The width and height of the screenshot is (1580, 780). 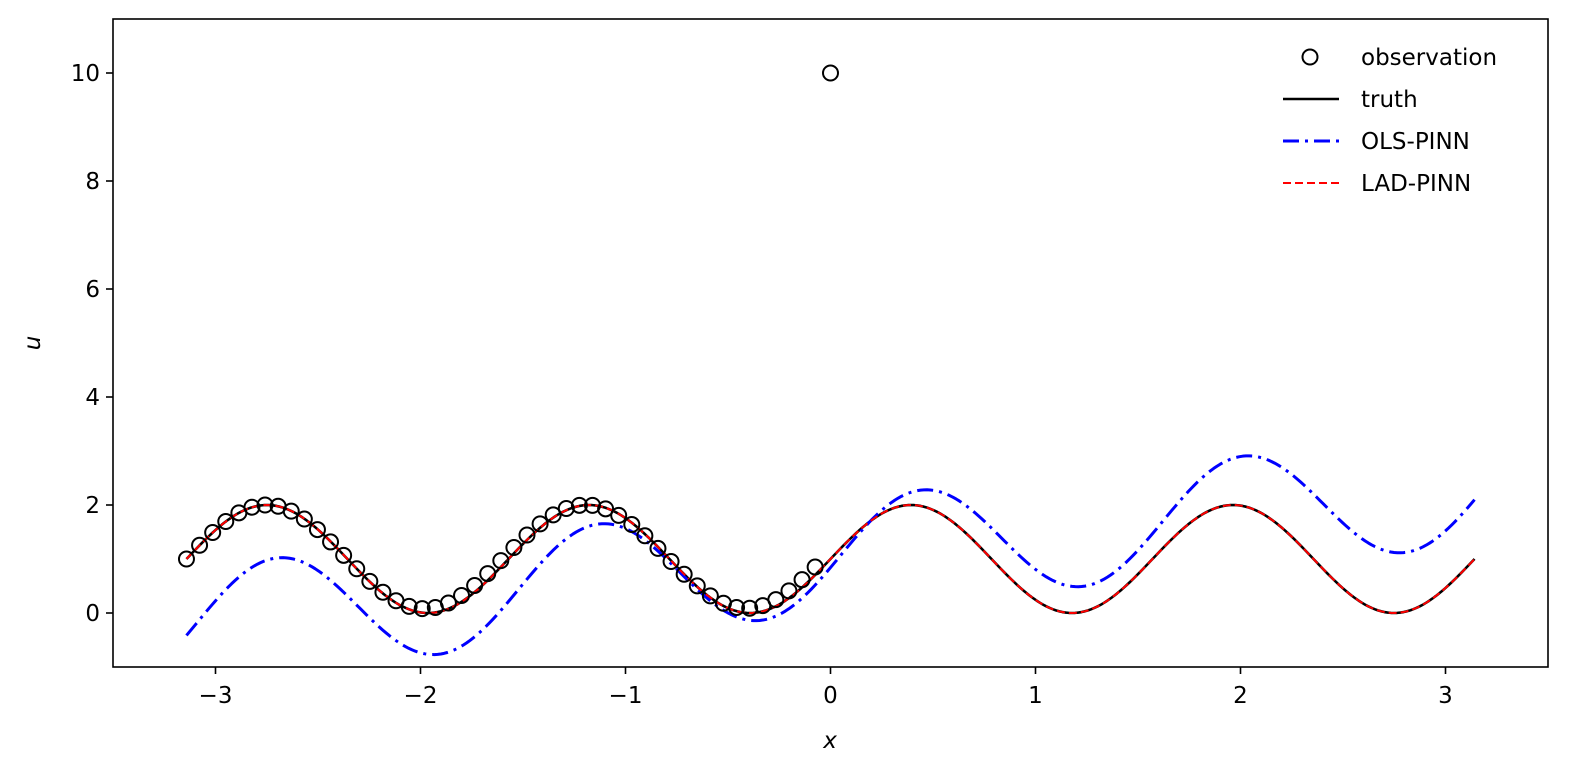 What do you see at coordinates (216, 696) in the screenshot?
I see `x-tick-label: −3` at bounding box center [216, 696].